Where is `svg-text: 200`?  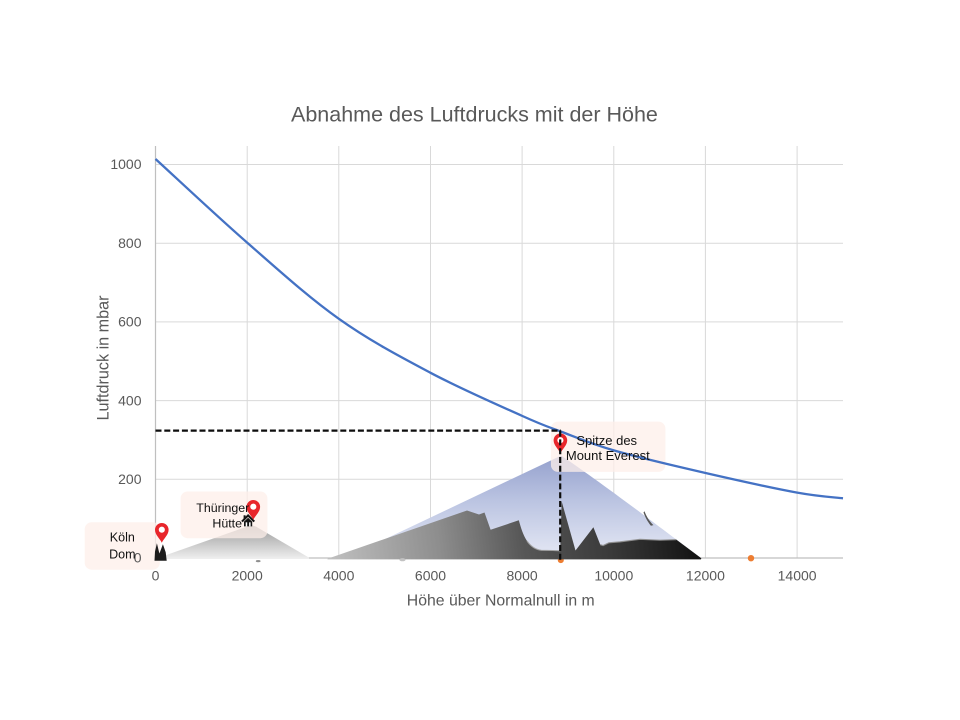 svg-text: 200 is located at coordinates (130, 479).